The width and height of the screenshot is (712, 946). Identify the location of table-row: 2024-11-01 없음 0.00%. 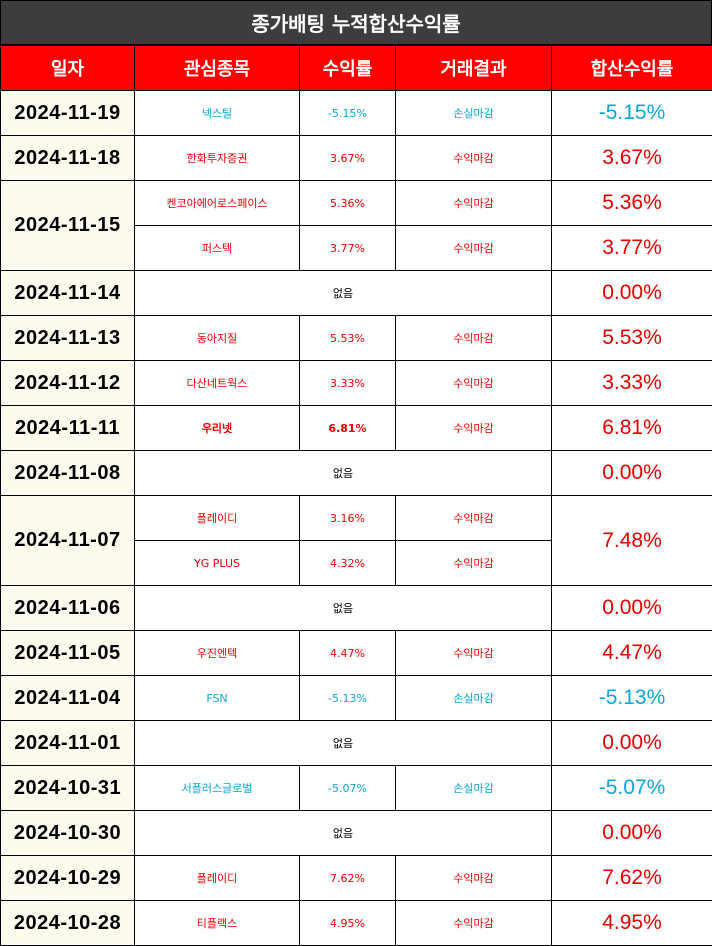
(356, 743).